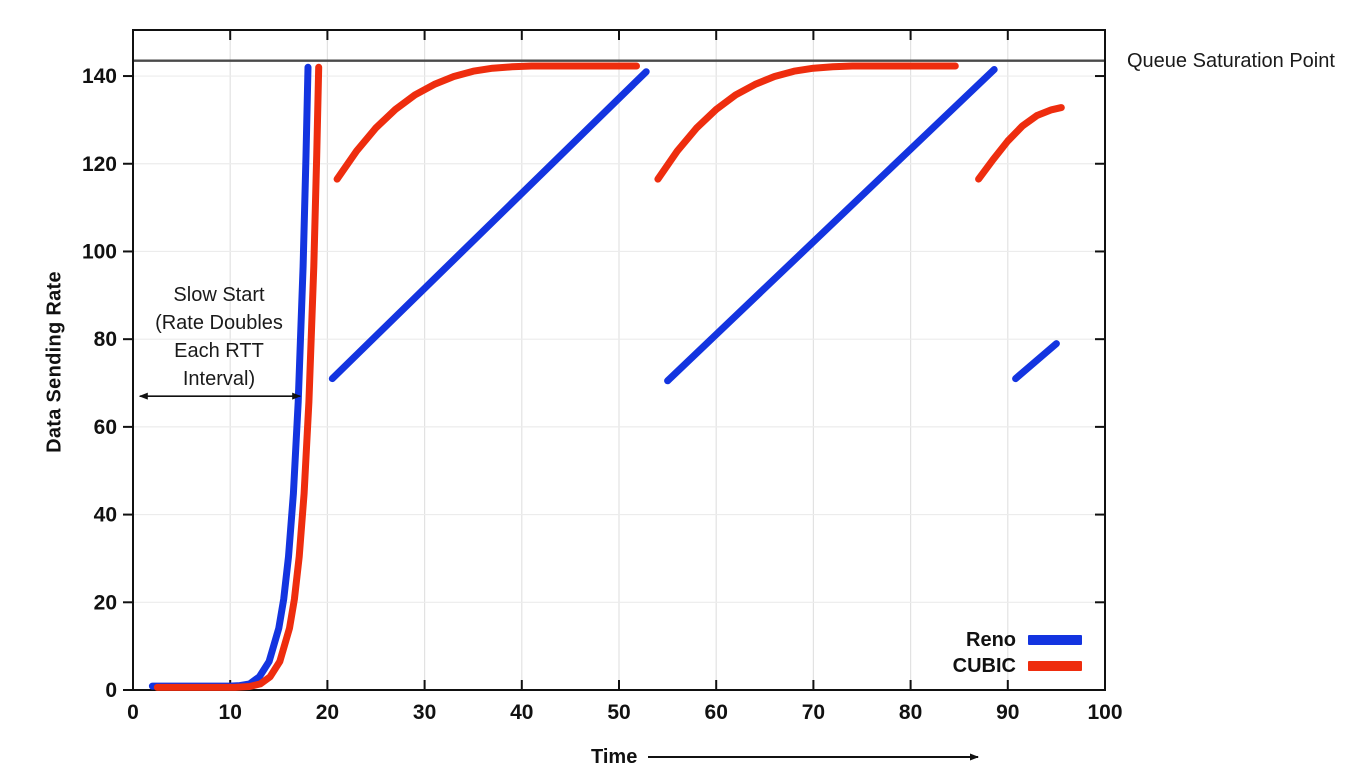 This screenshot has width=1350, height=784. Describe the element at coordinates (618, 712) in the screenshot. I see `x-tick-label: 50` at that location.